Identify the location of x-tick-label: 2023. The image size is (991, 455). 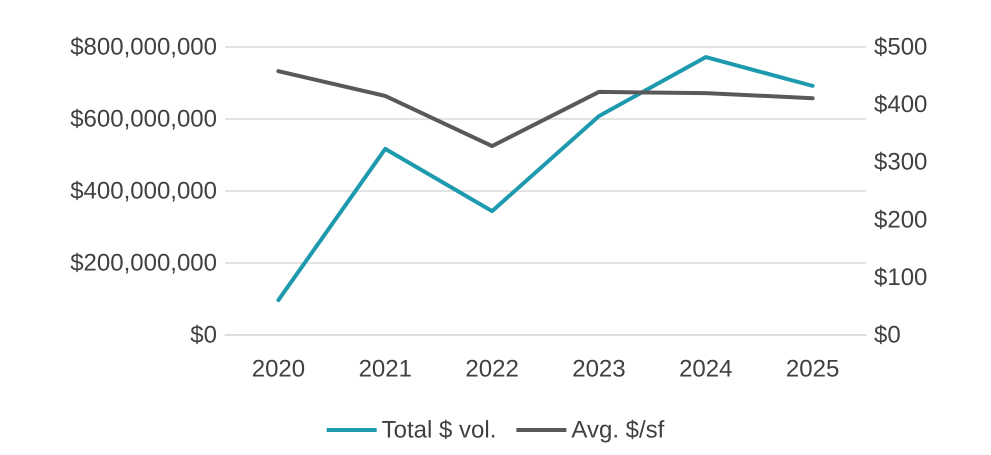
(599, 369).